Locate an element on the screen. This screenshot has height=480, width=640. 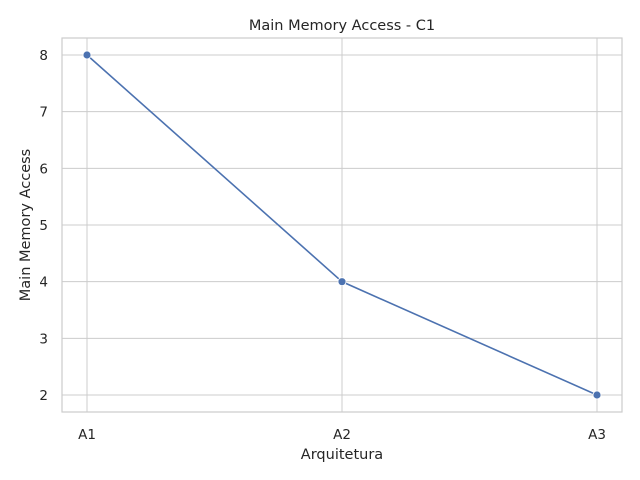
x-tick-label: A2 is located at coordinates (342, 435).